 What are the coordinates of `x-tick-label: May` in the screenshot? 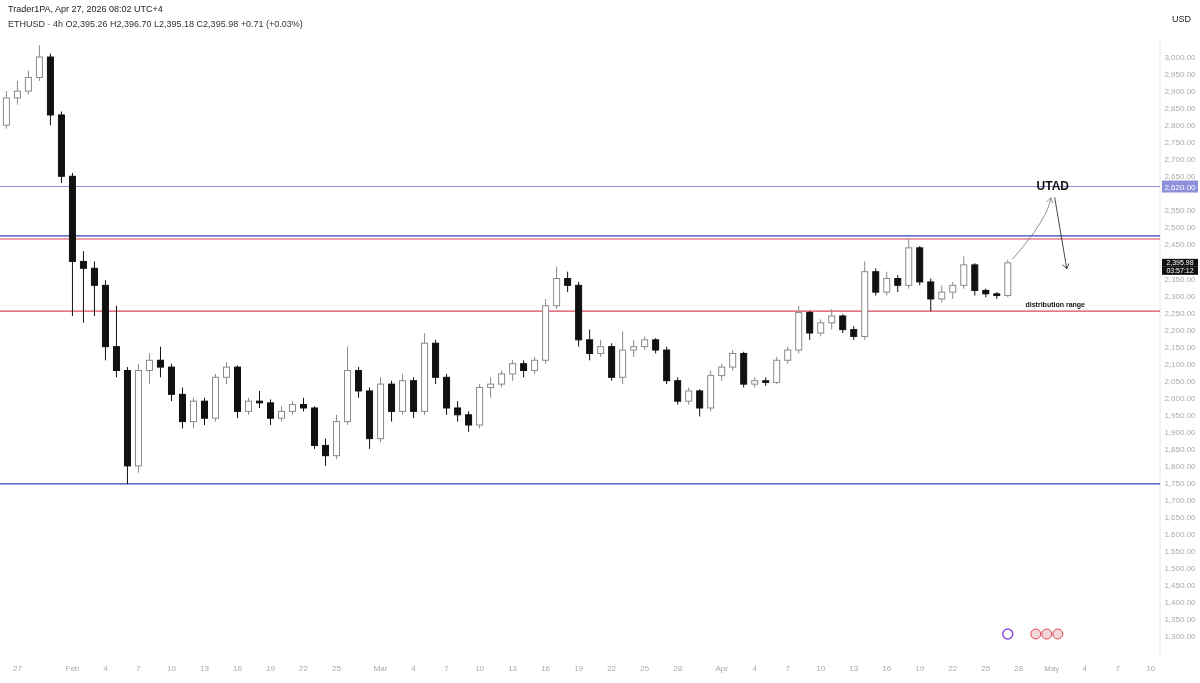 It's located at (1052, 668).